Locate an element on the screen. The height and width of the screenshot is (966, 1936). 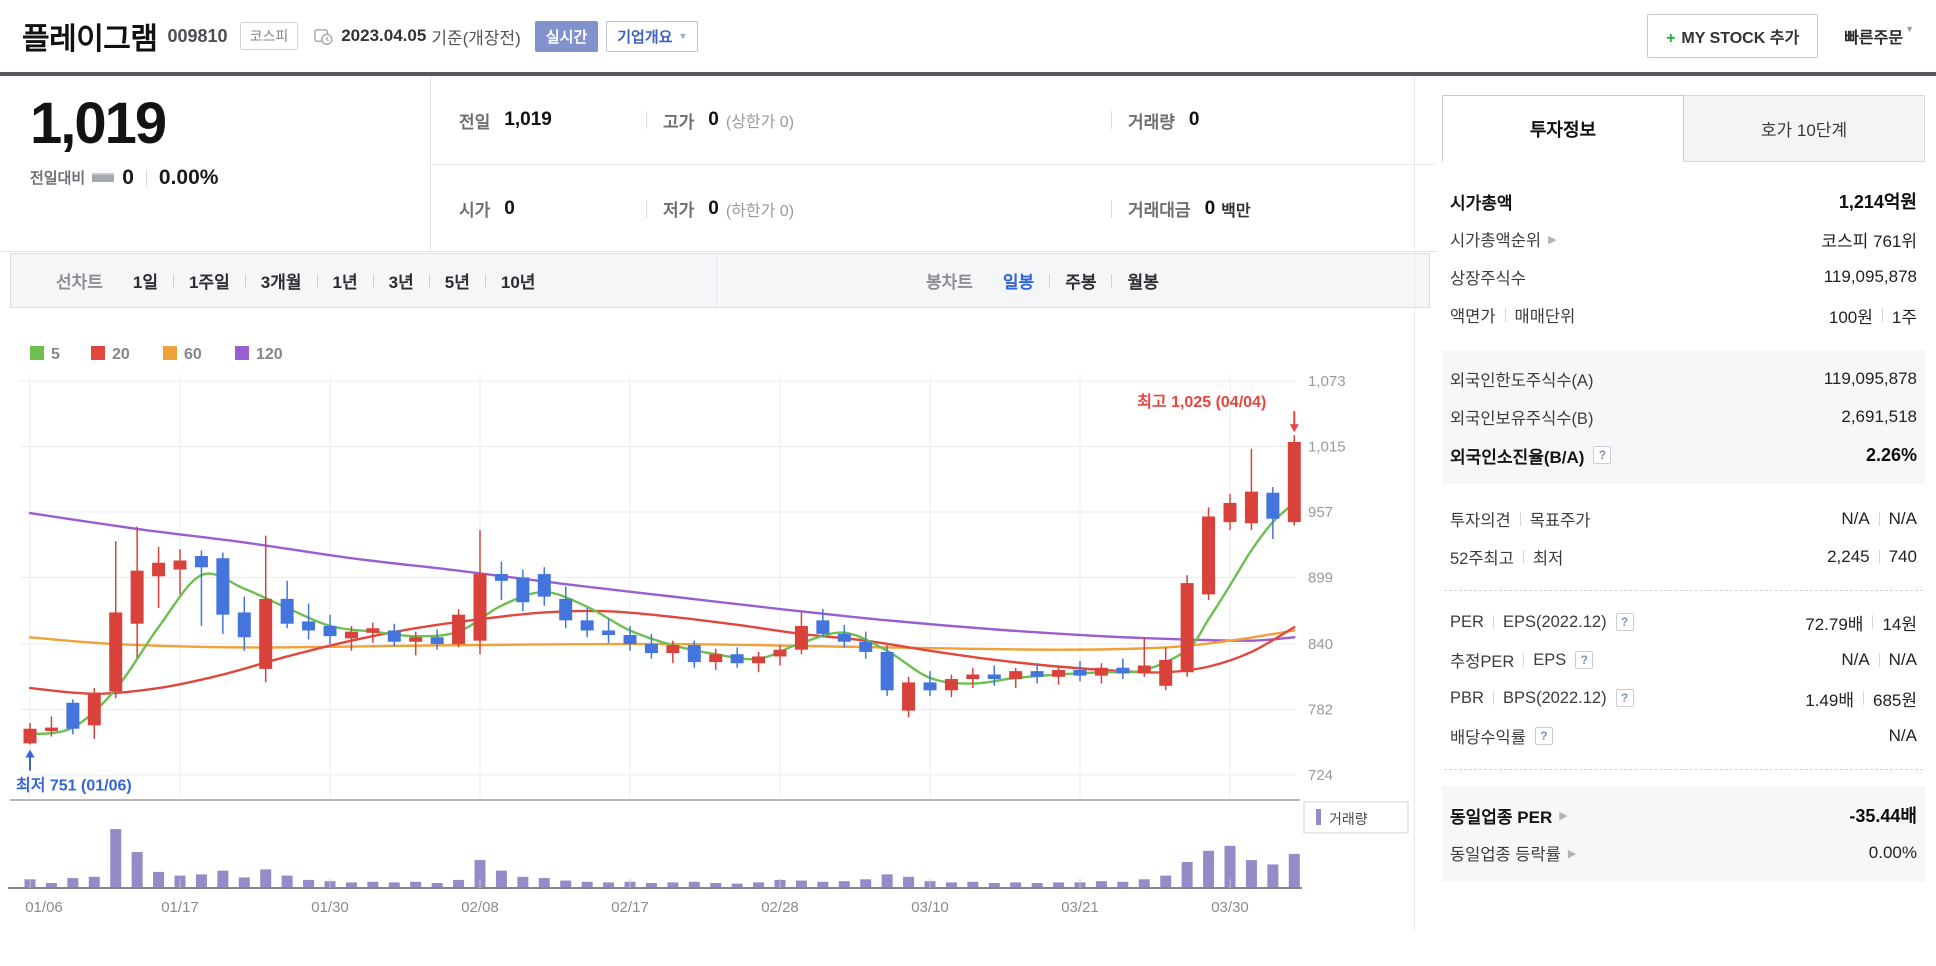
candle-02/14 is located at coordinates (566, 609).